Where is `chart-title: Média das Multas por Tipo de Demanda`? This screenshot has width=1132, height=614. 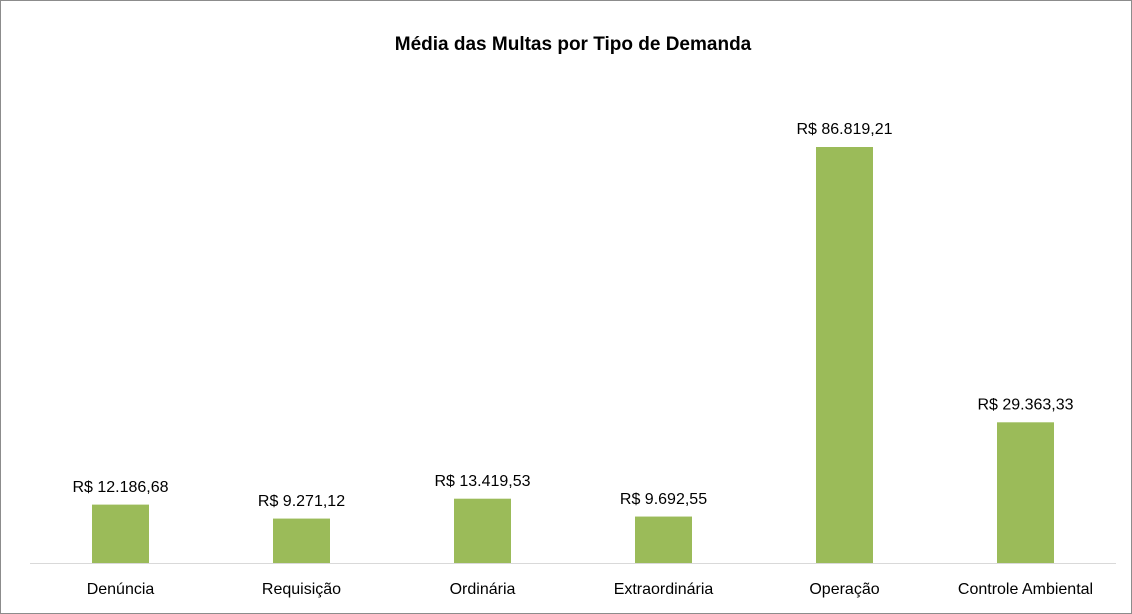 chart-title: Média das Multas por Tipo de Demanda is located at coordinates (573, 44).